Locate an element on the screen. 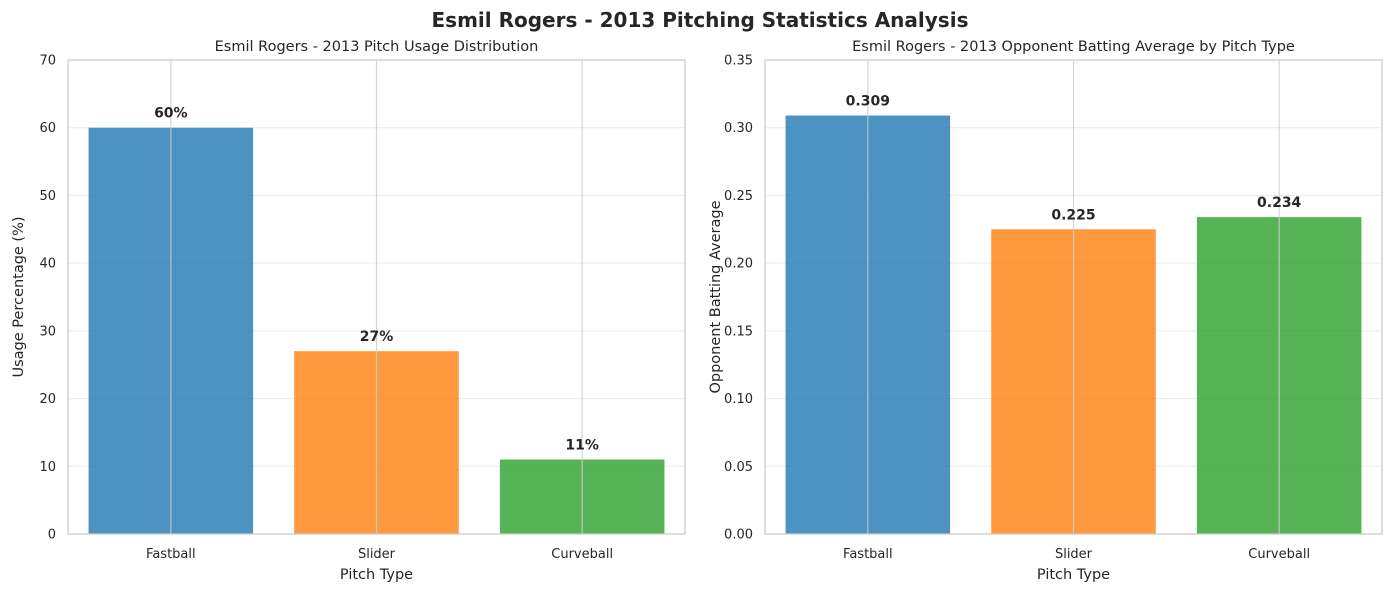 The image size is (1400, 600). y-tick-label: 60 is located at coordinates (47, 128).